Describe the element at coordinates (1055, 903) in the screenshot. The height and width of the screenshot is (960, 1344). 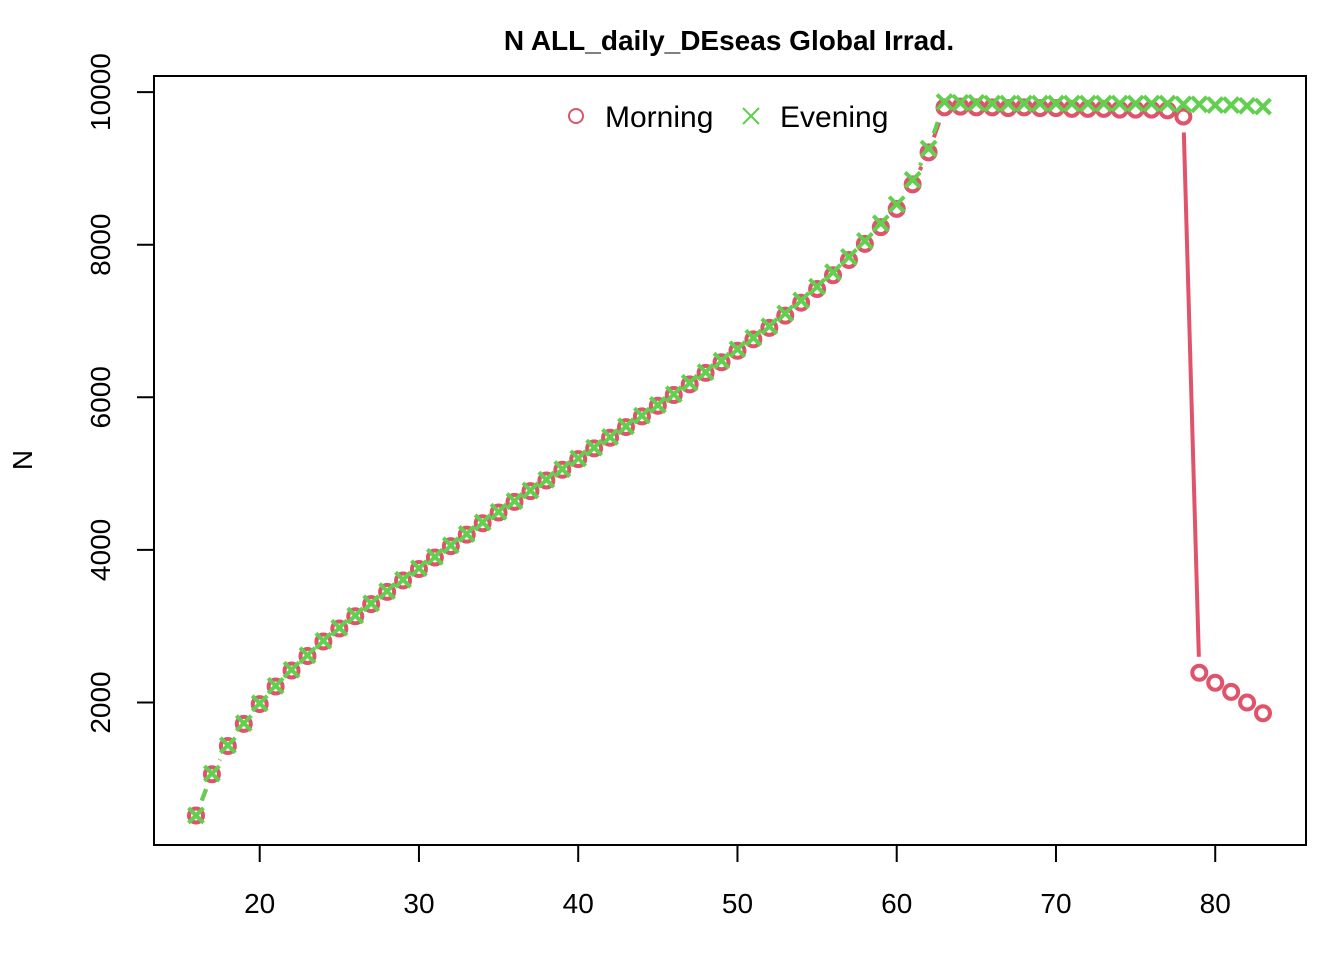
I see `x-tick-label: 70` at that location.